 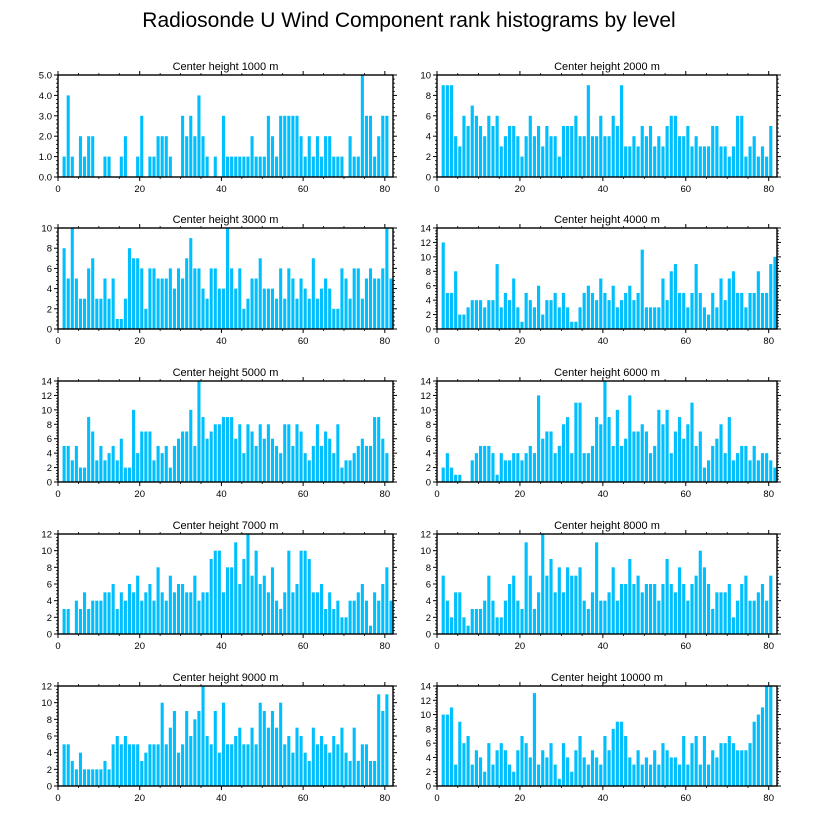 What do you see at coordinates (45, 157) in the screenshot?
I see `y-tick-label: 1.0` at bounding box center [45, 157].